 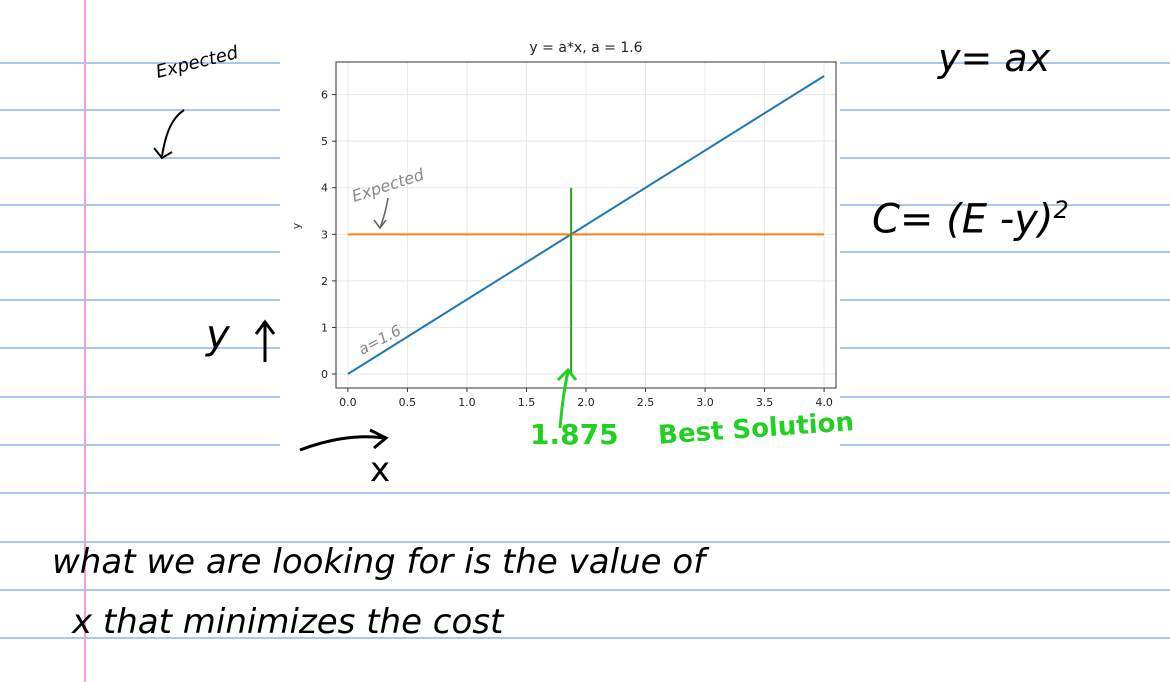 What do you see at coordinates (324, 188) in the screenshot?
I see `y-tick-label: 4` at bounding box center [324, 188].